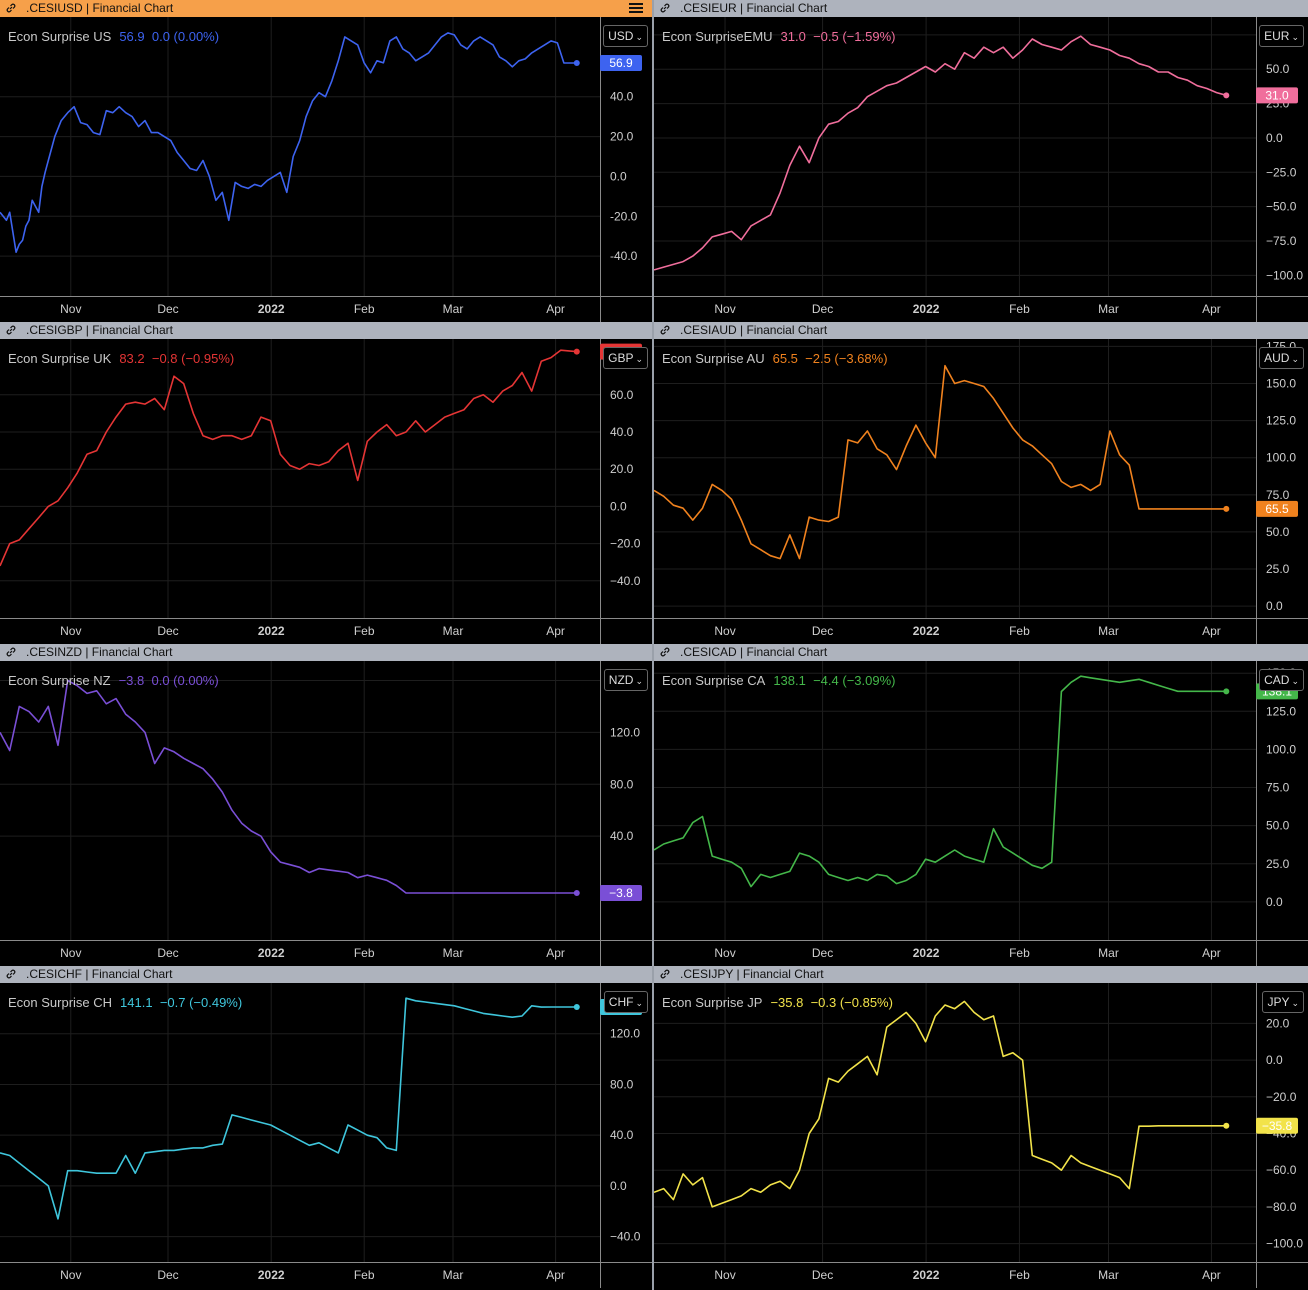  I want to click on currency-label: EUR, so click(1277, 36).